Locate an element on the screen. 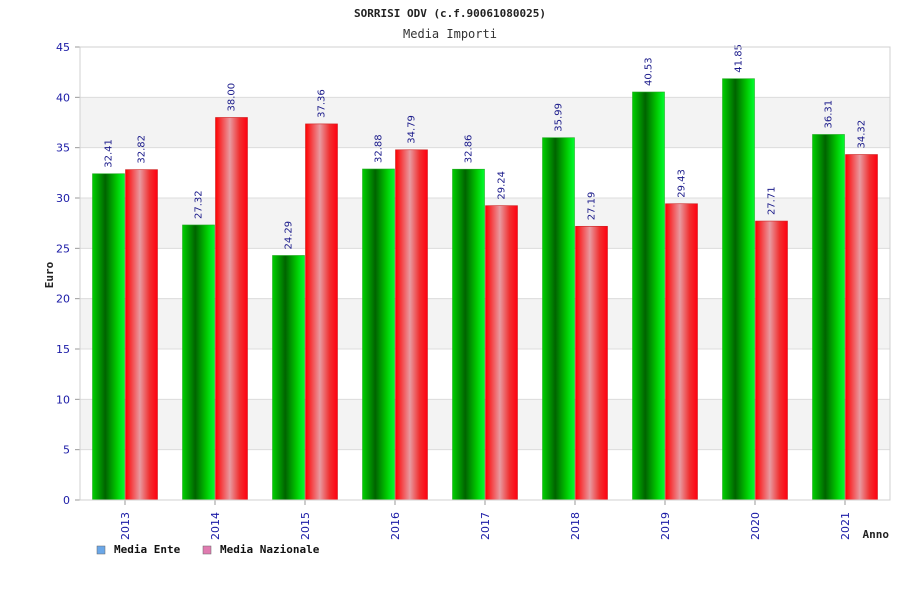 Image resolution: width=900 pixels, height=600 pixels. x-tick-label: 2020 is located at coordinates (755, 526).